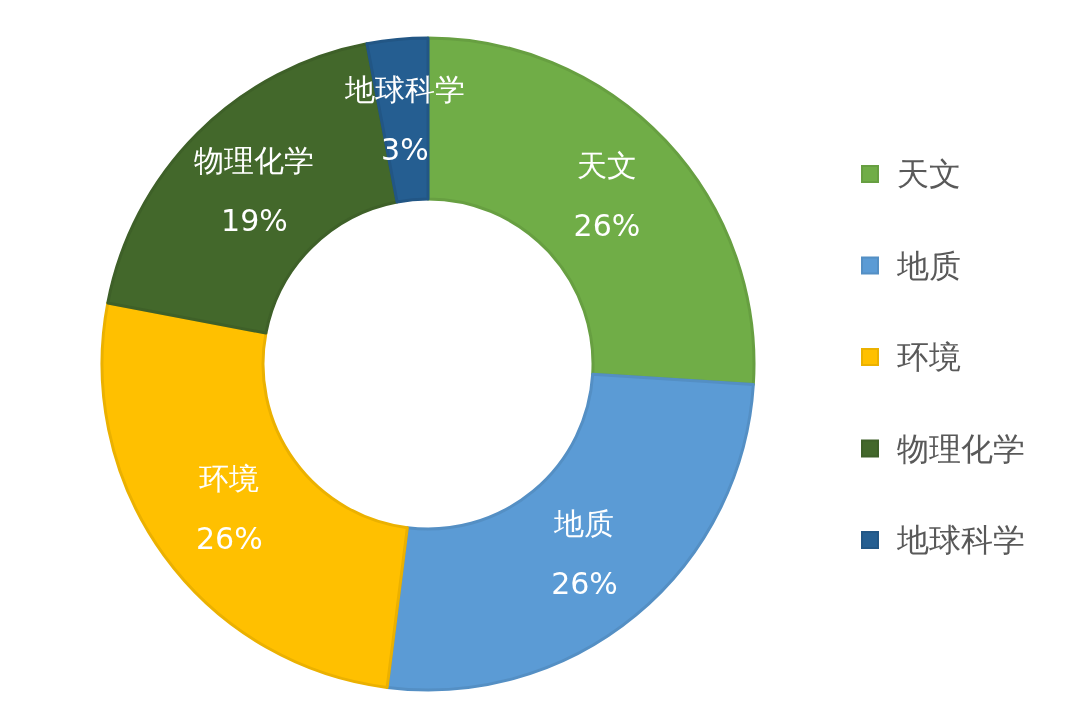  What do you see at coordinates (229, 478) in the screenshot?
I see `slice-label: 环境` at bounding box center [229, 478].